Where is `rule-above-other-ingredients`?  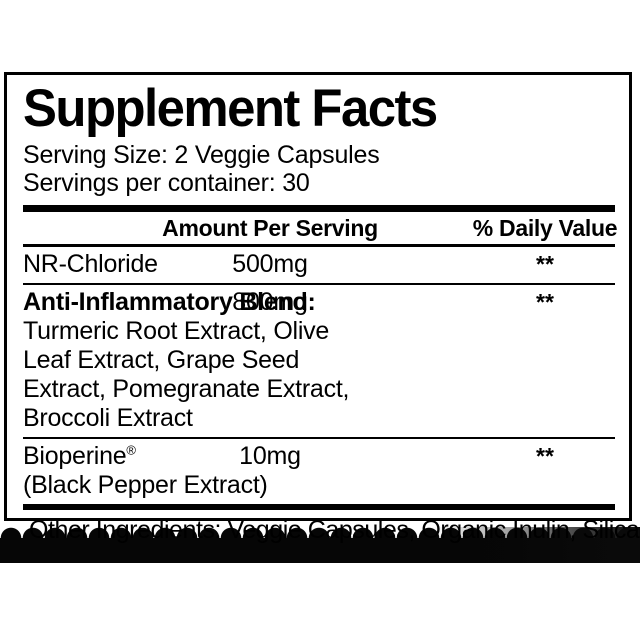
rule-above-other-ingredients is located at coordinates (319, 507).